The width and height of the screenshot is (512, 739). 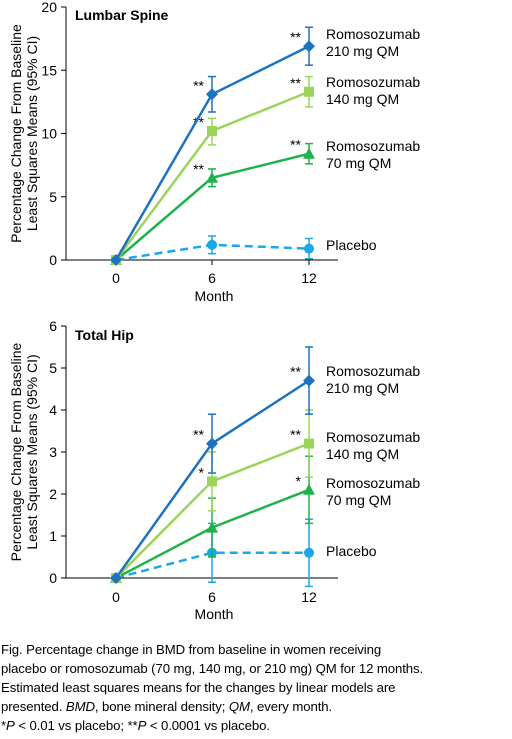 I want to click on y-tick-label: 3, so click(x=53, y=452).